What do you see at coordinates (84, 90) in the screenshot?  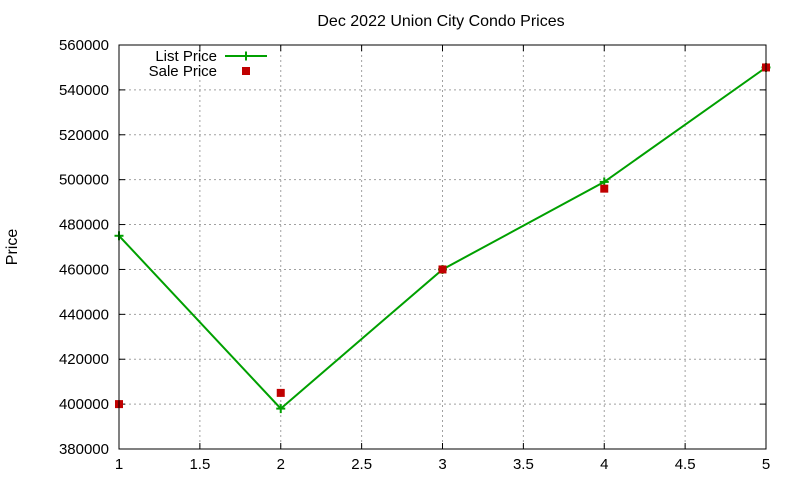 I see `y-tick-label: 540000` at bounding box center [84, 90].